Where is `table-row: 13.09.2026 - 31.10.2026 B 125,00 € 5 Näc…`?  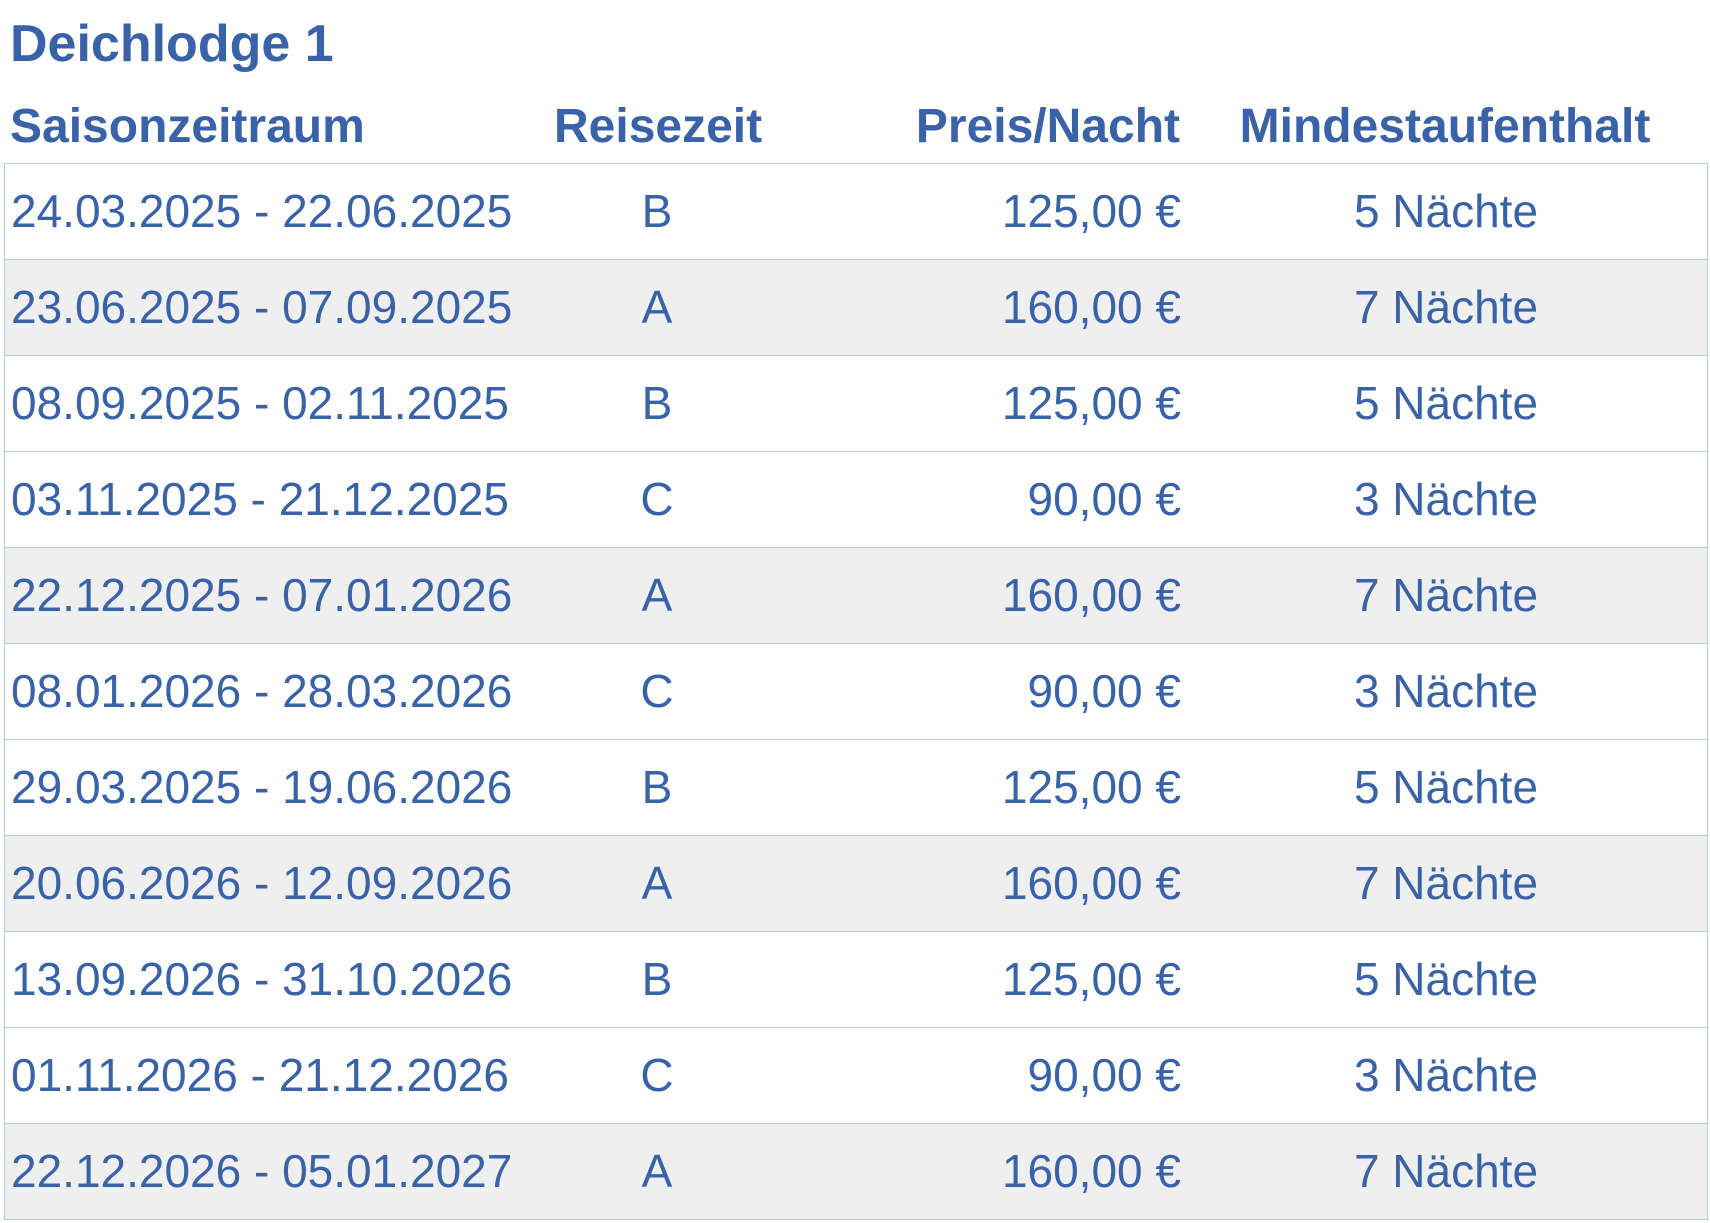
table-row: 13.09.2026 - 31.10.2026 B 125,00 € 5 Näc… is located at coordinates (856, 980).